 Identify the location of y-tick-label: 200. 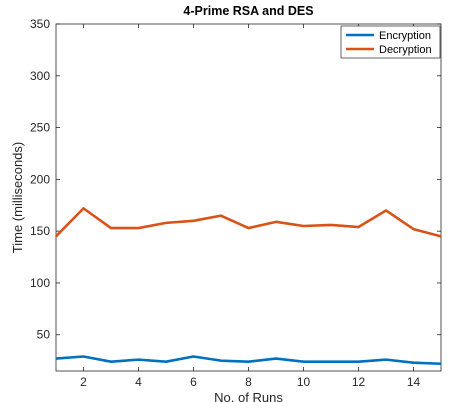
(40, 179).